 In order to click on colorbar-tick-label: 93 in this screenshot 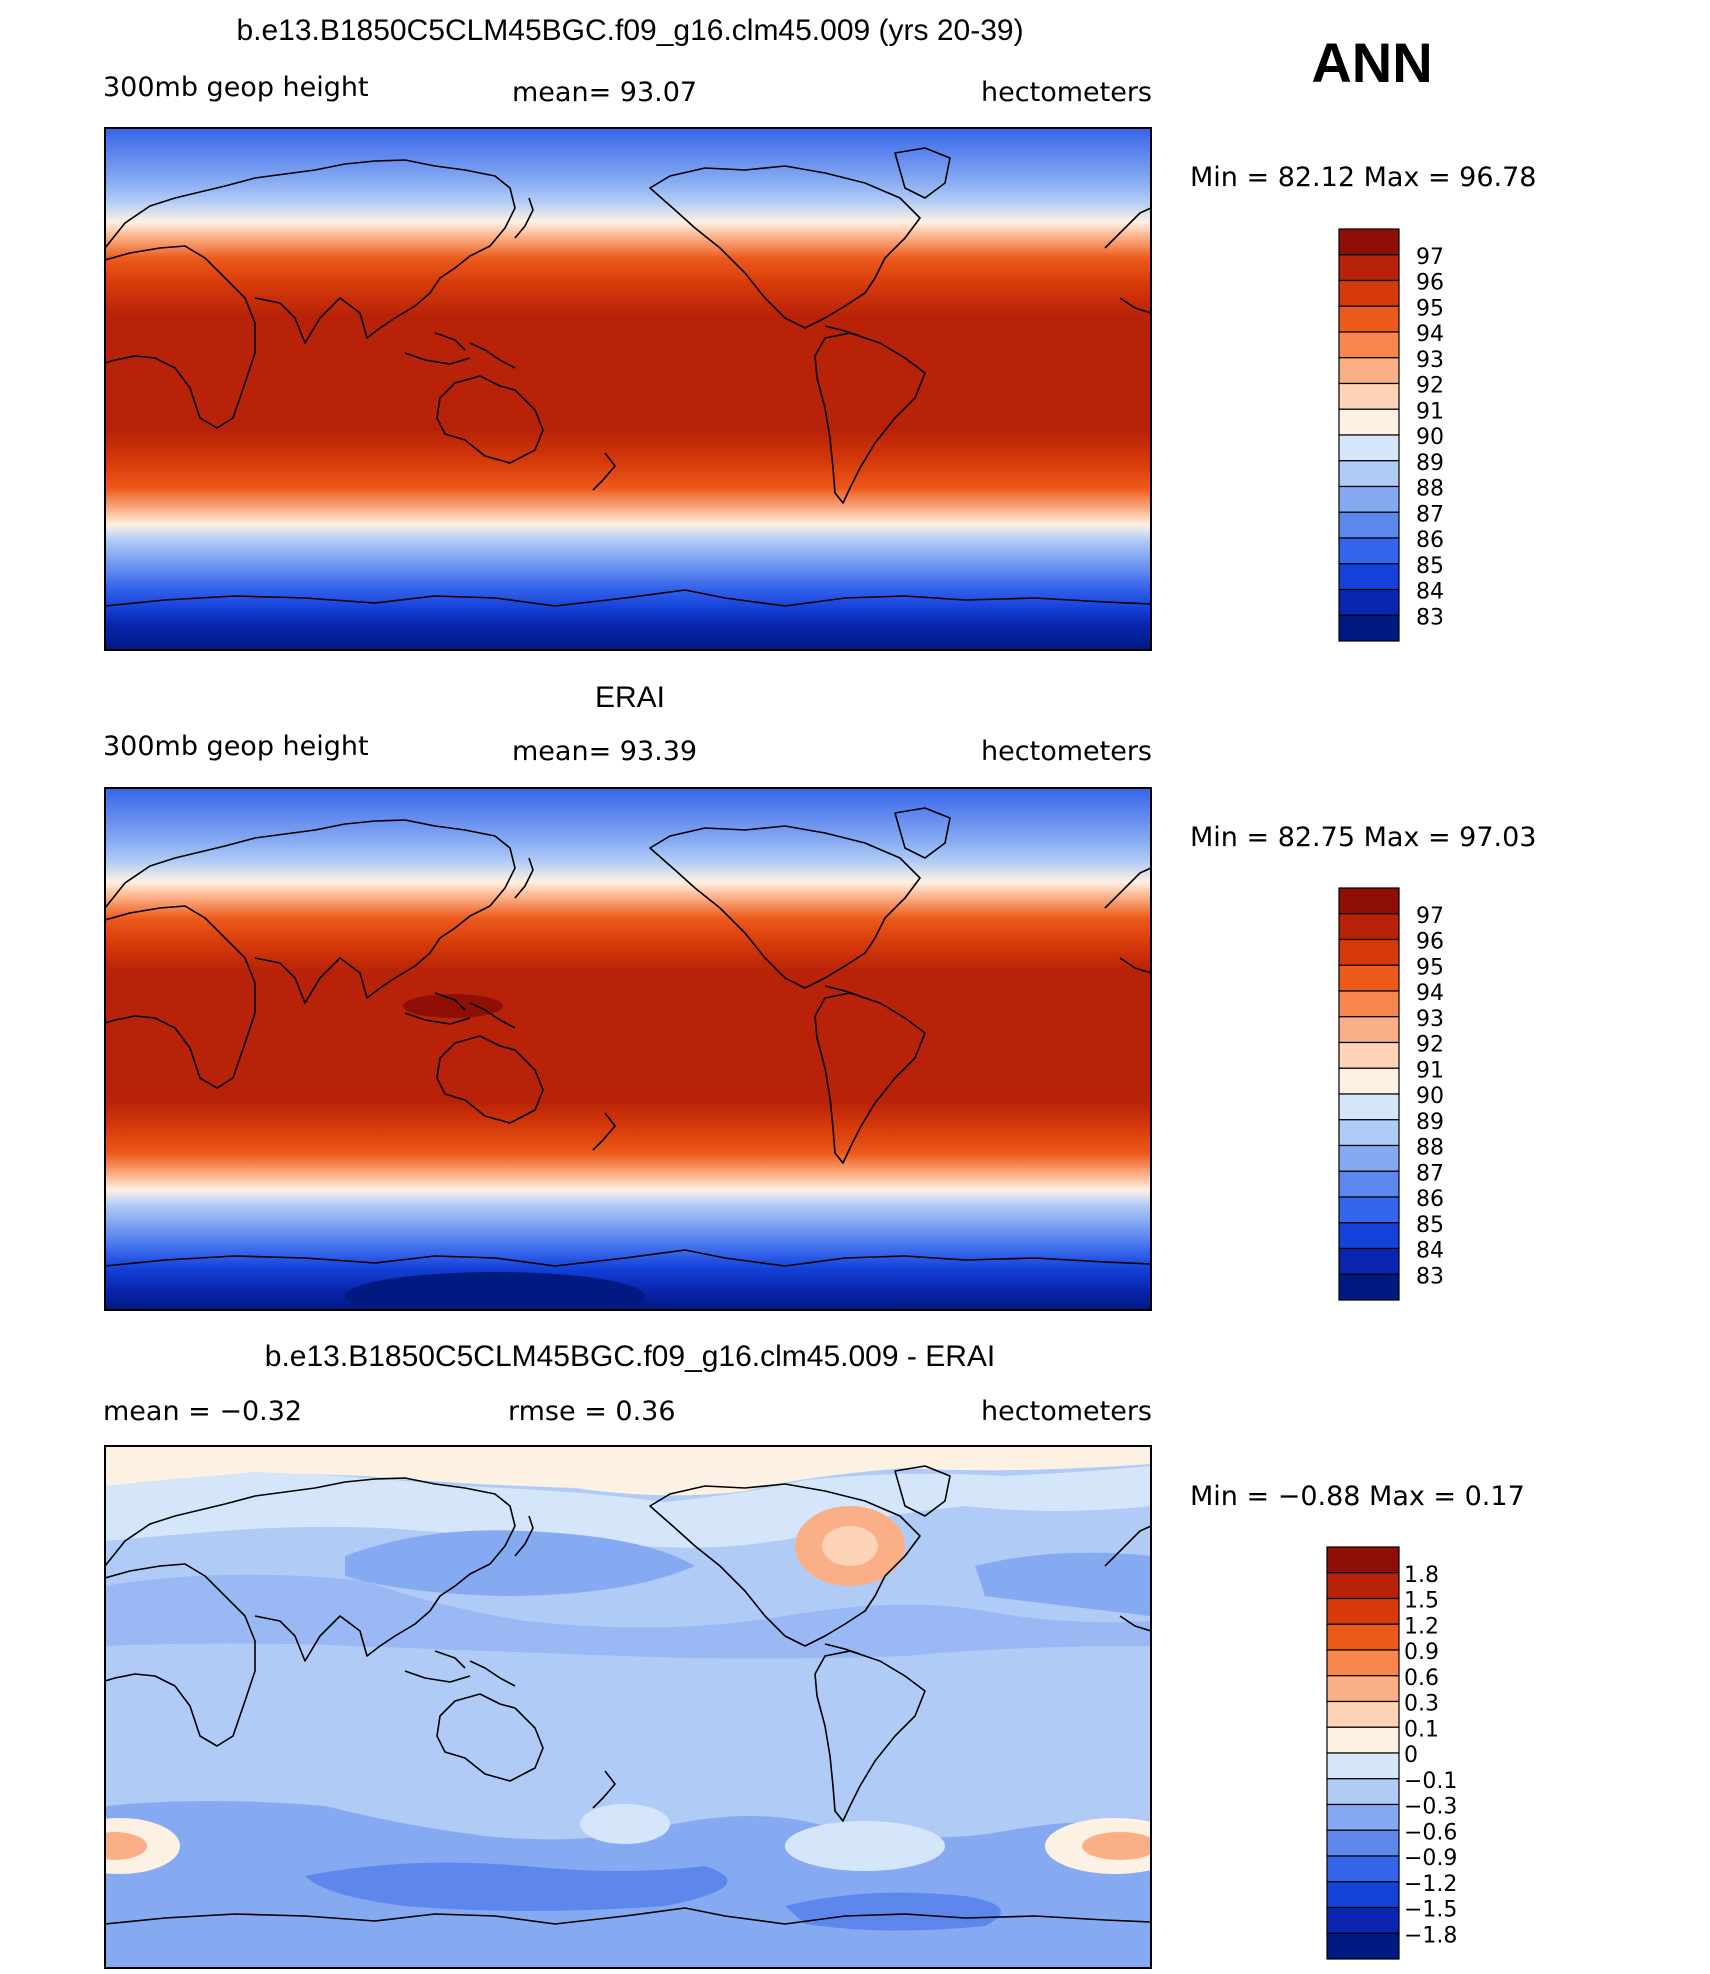, I will do `click(1430, 360)`.